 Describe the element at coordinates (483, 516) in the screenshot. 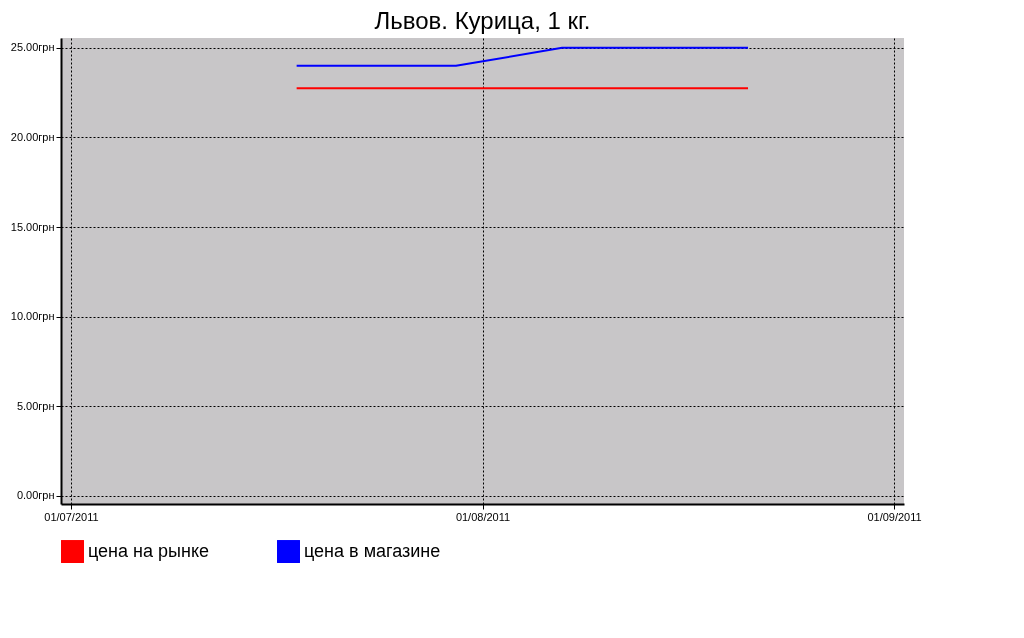

I see `x-tick-label: 01/08/2011` at that location.